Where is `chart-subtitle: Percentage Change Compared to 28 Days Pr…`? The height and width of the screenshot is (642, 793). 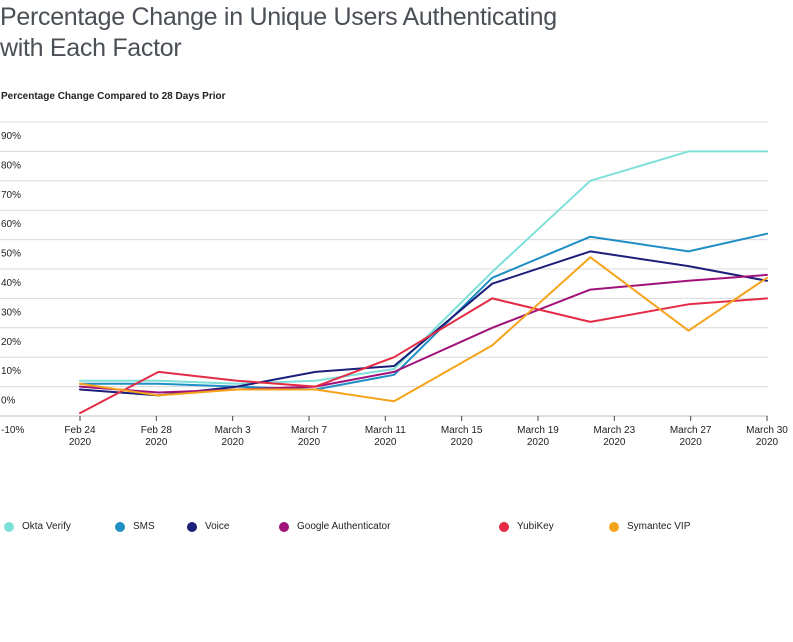
chart-subtitle: Percentage Change Compared to 28 Days Pr… is located at coordinates (113, 96).